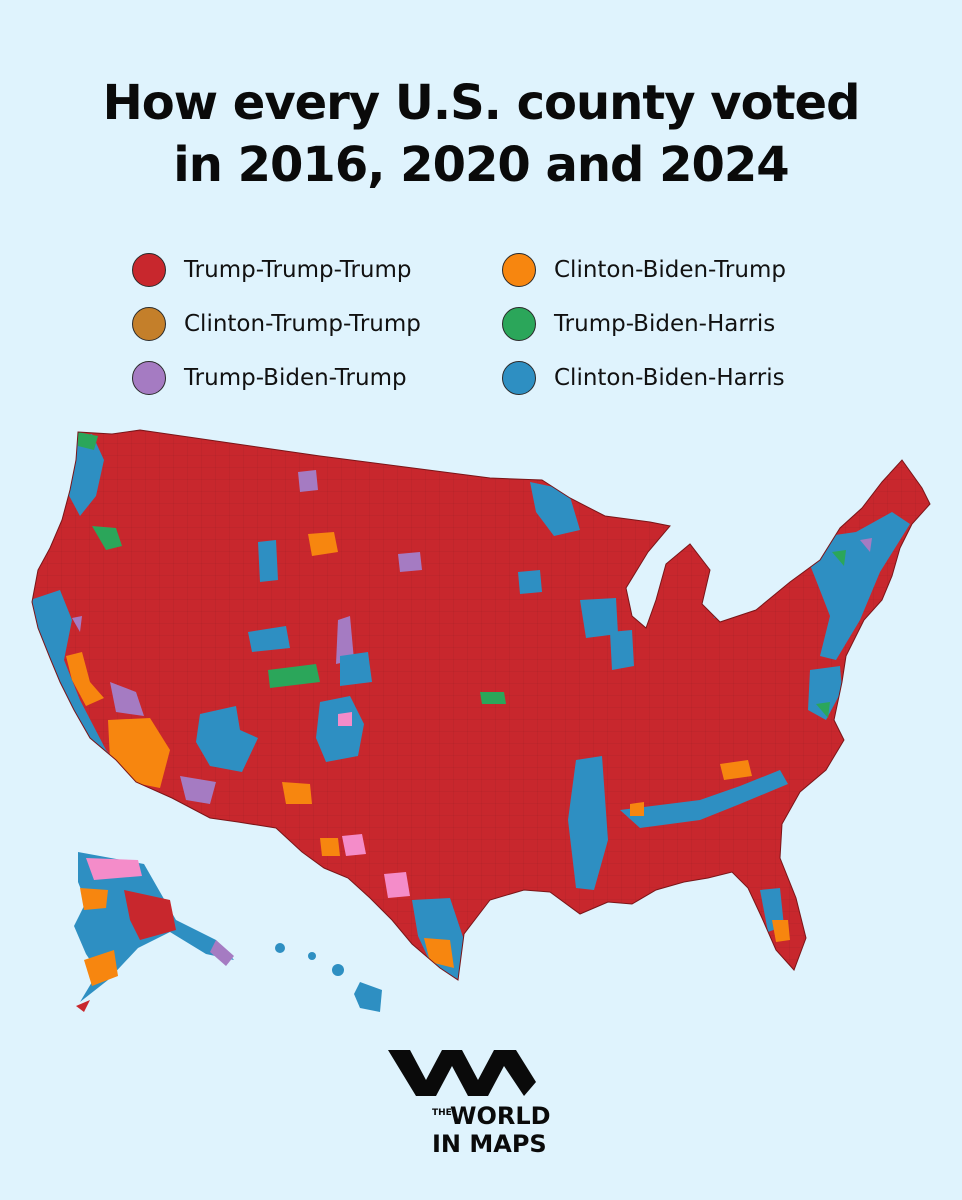 The width and height of the screenshot is (962, 1200). I want to click on patch-west-coast, so click(78, 689).